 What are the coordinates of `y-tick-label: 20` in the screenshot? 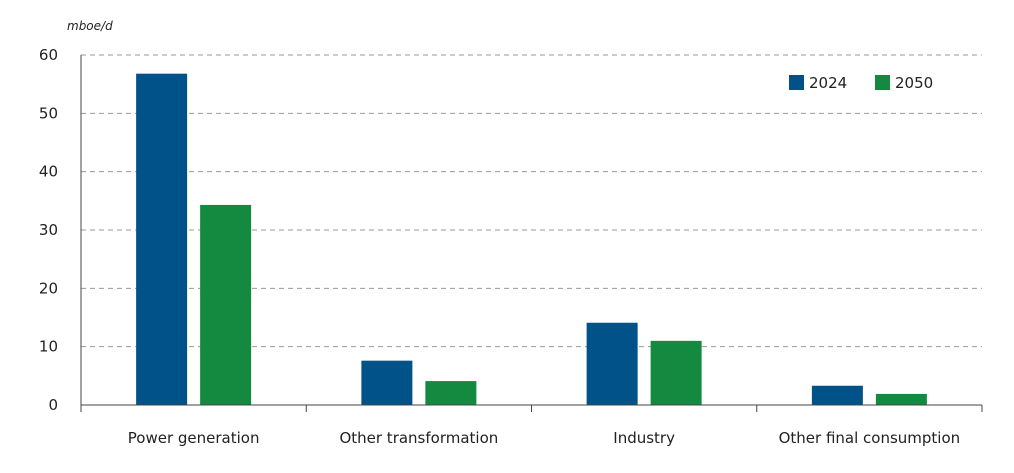 It's located at (48, 288).